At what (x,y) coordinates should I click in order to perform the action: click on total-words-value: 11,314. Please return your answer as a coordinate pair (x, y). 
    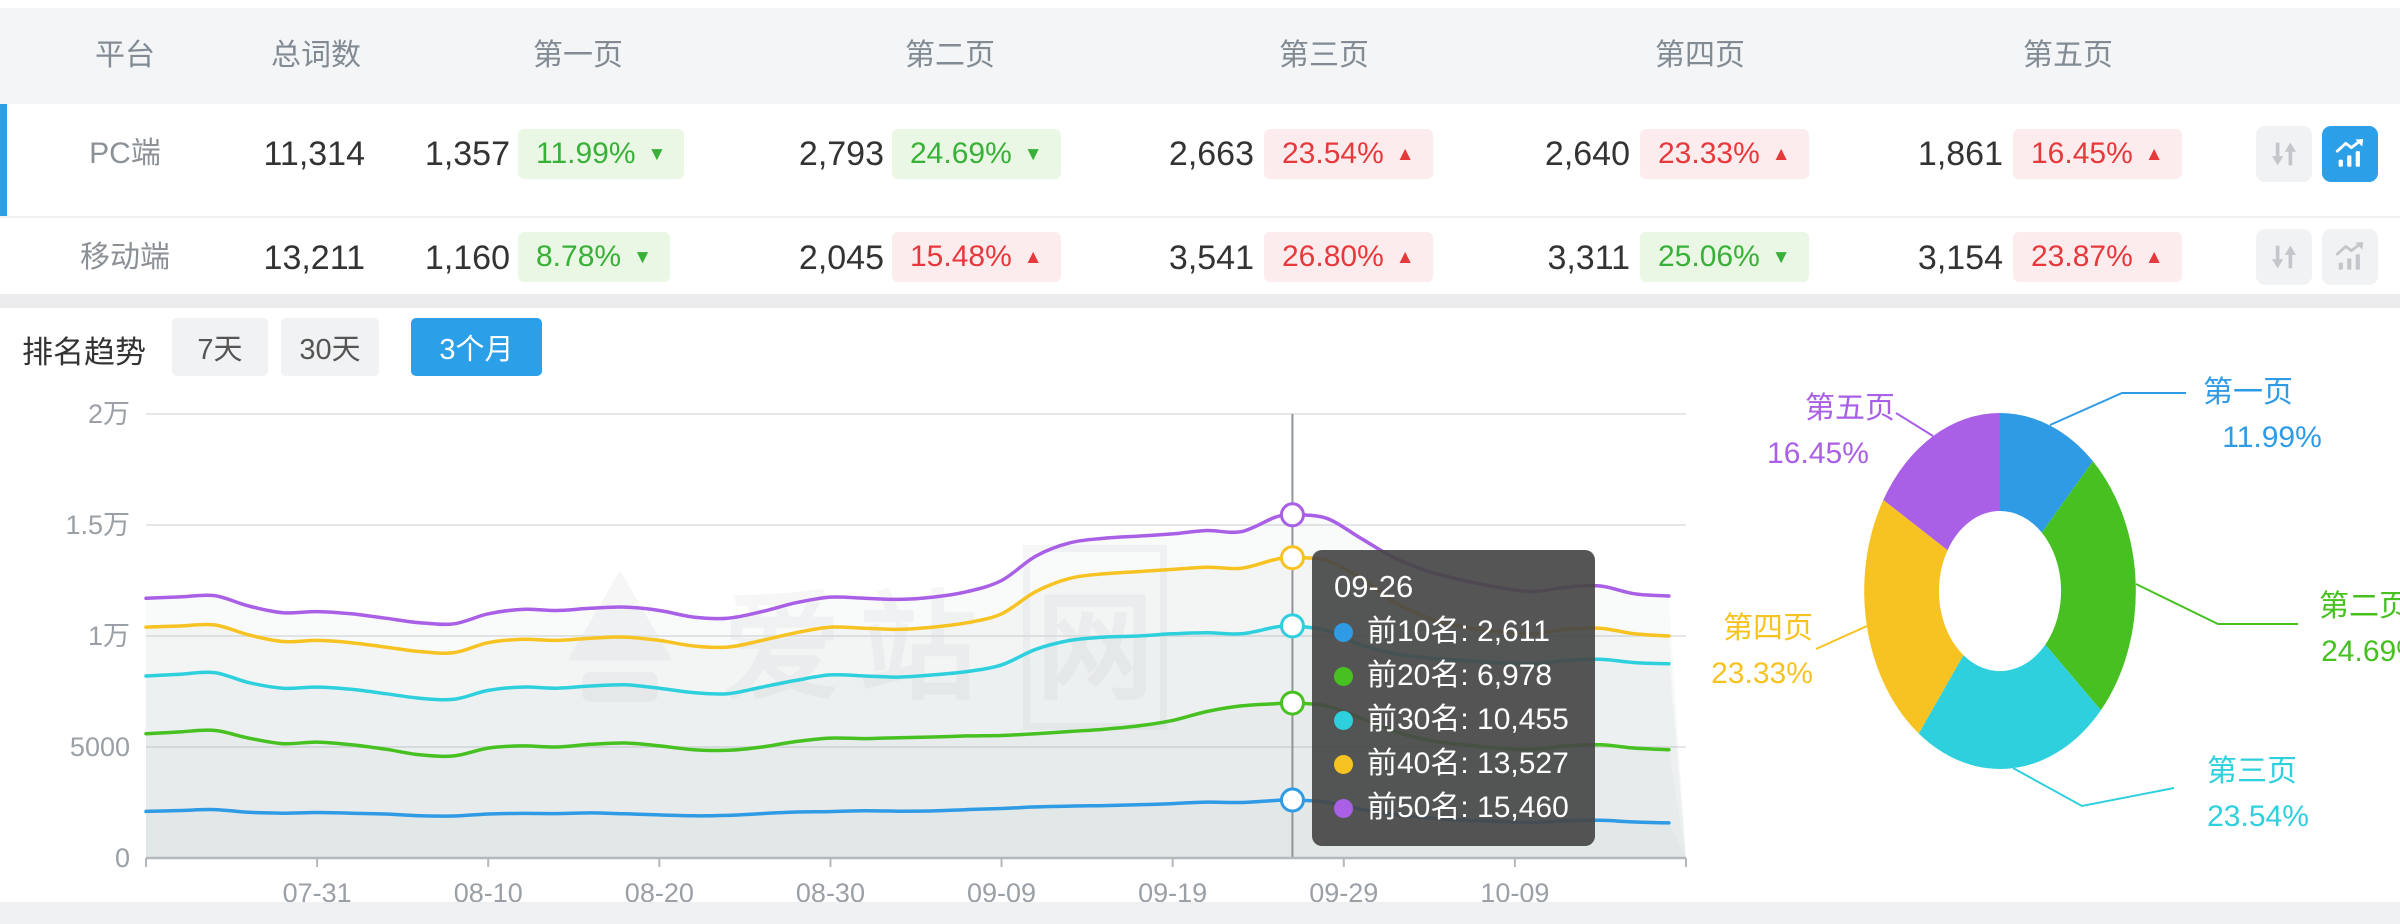
    Looking at the image, I should click on (314, 154).